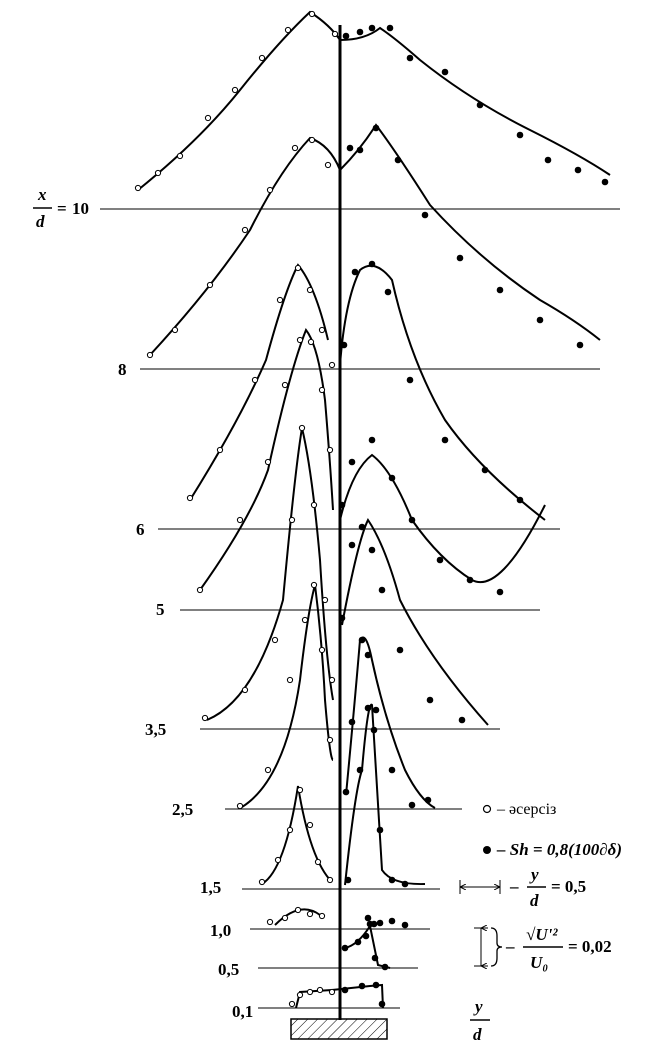 This screenshot has width=655, height=1055. What do you see at coordinates (339, 1029) in the screenshot?
I see `nozzle-base` at bounding box center [339, 1029].